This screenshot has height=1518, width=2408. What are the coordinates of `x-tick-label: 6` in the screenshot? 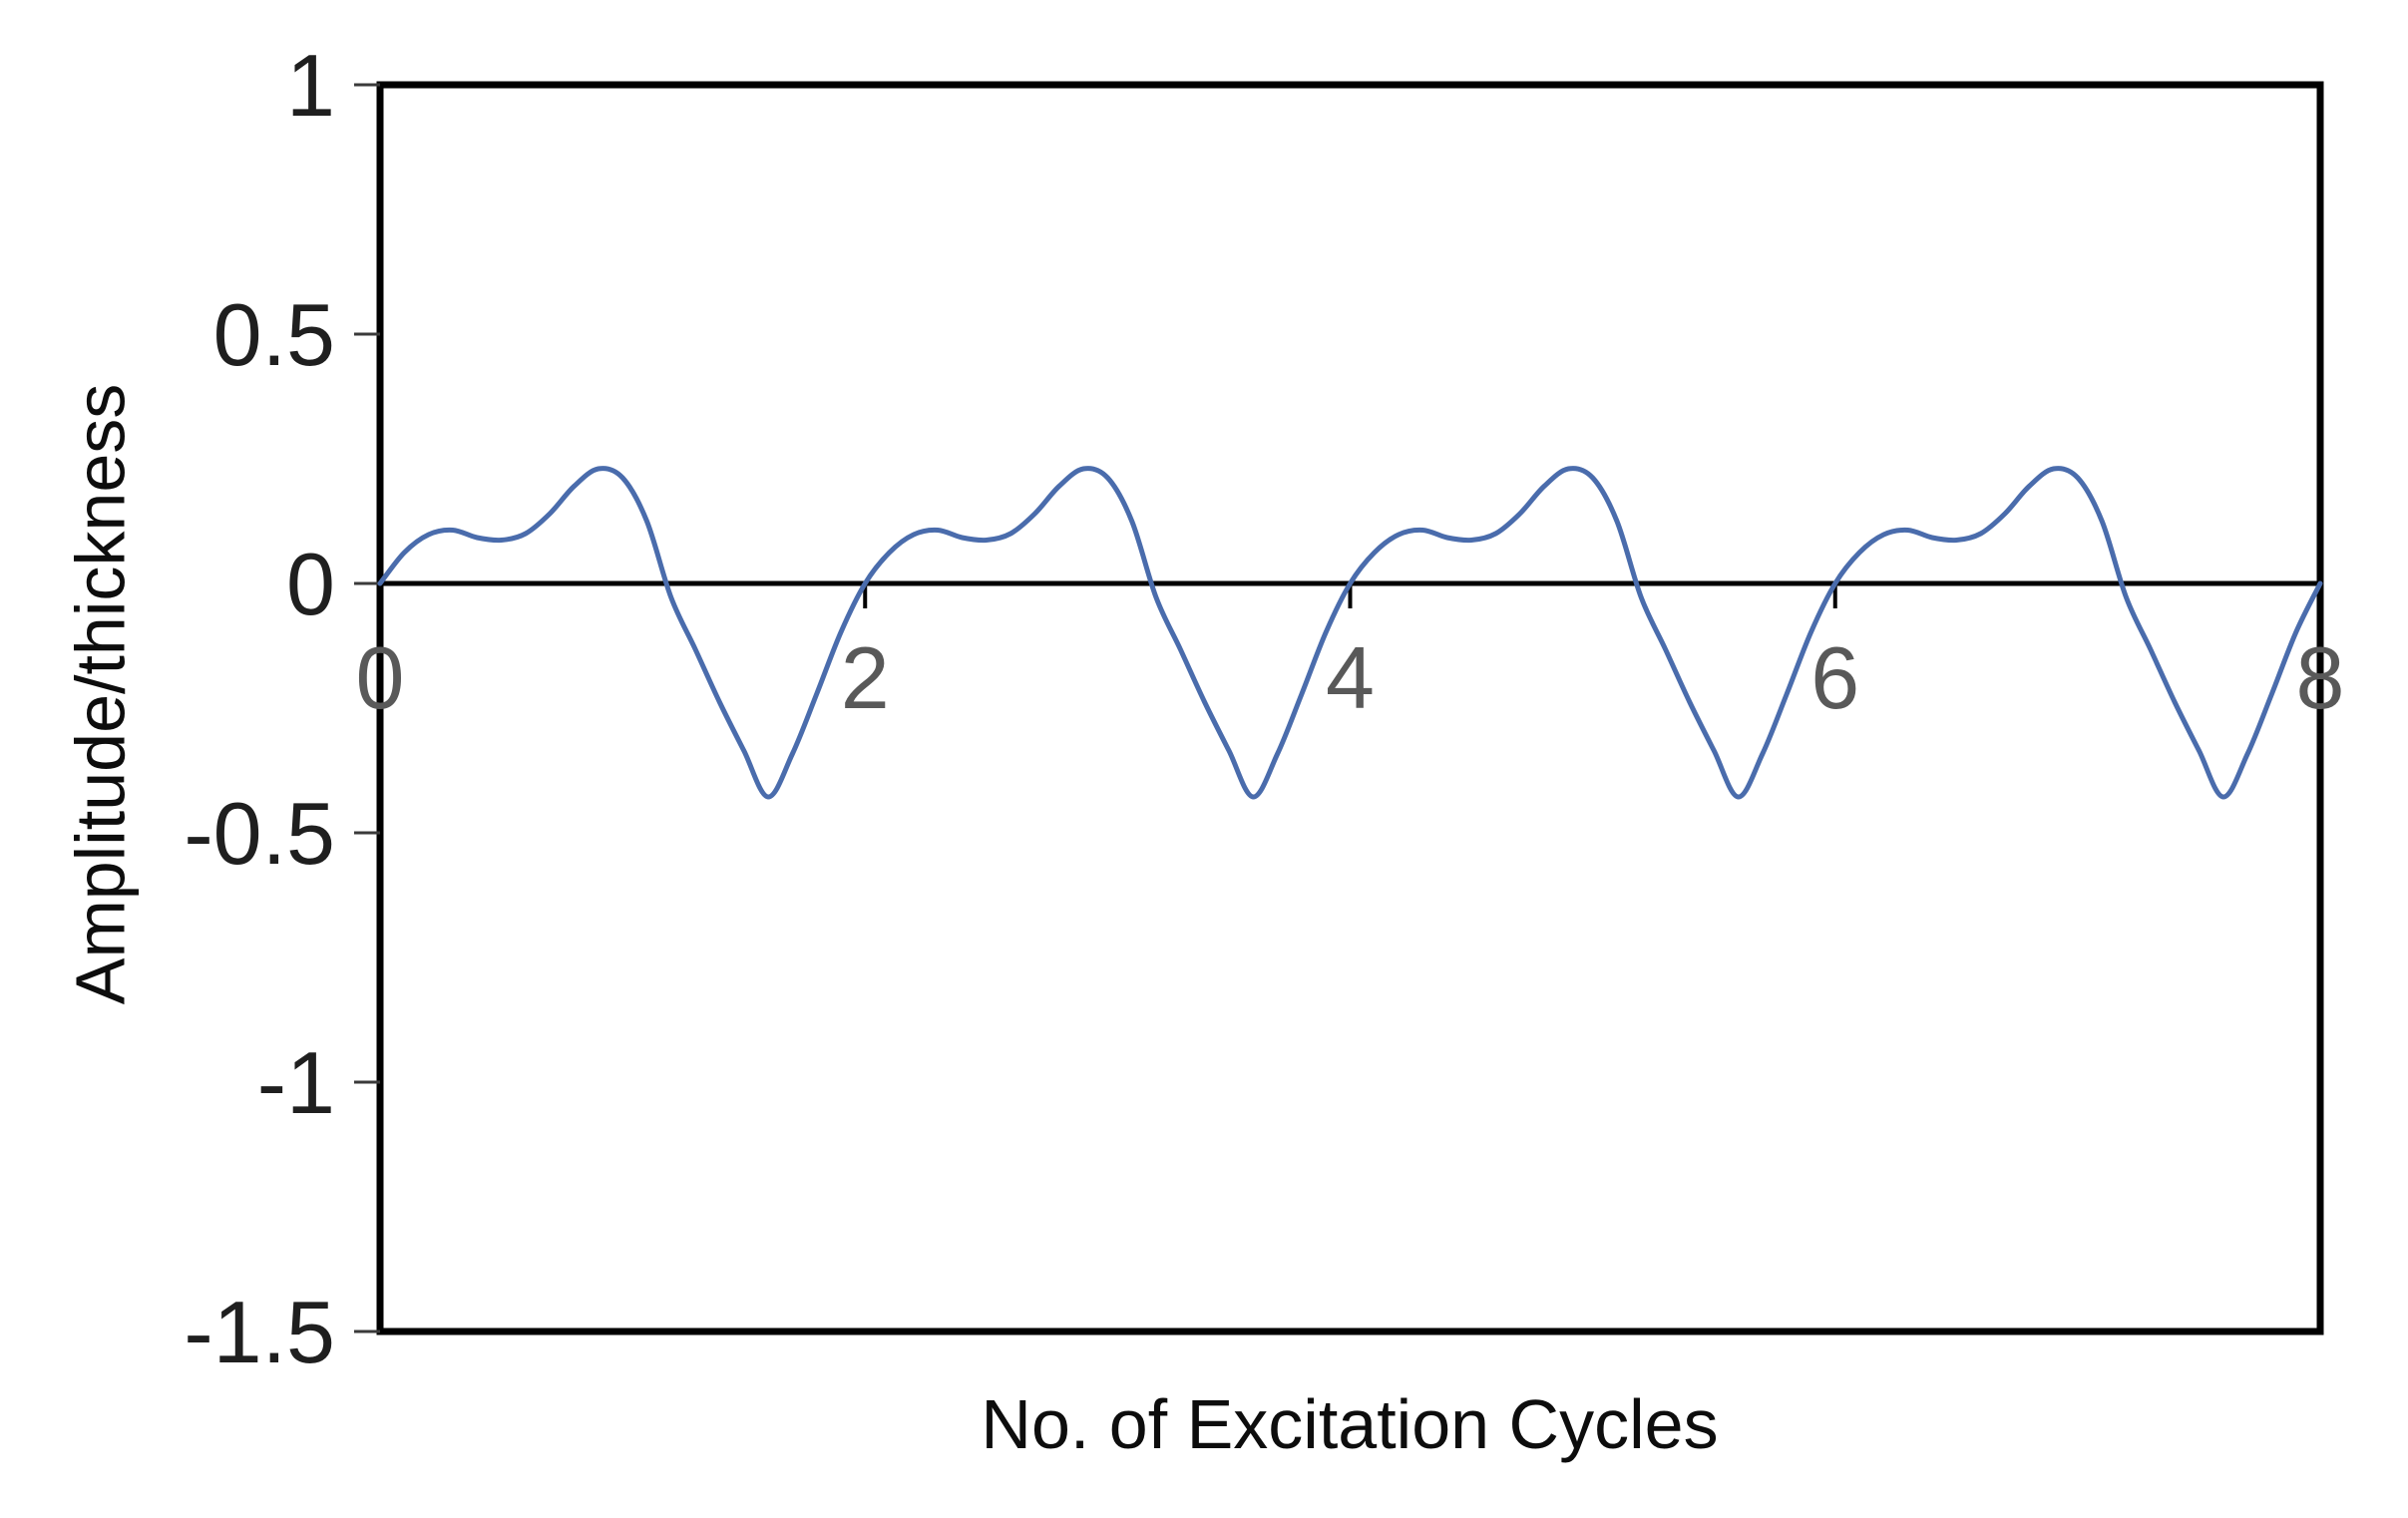 It's located at (1835, 677).